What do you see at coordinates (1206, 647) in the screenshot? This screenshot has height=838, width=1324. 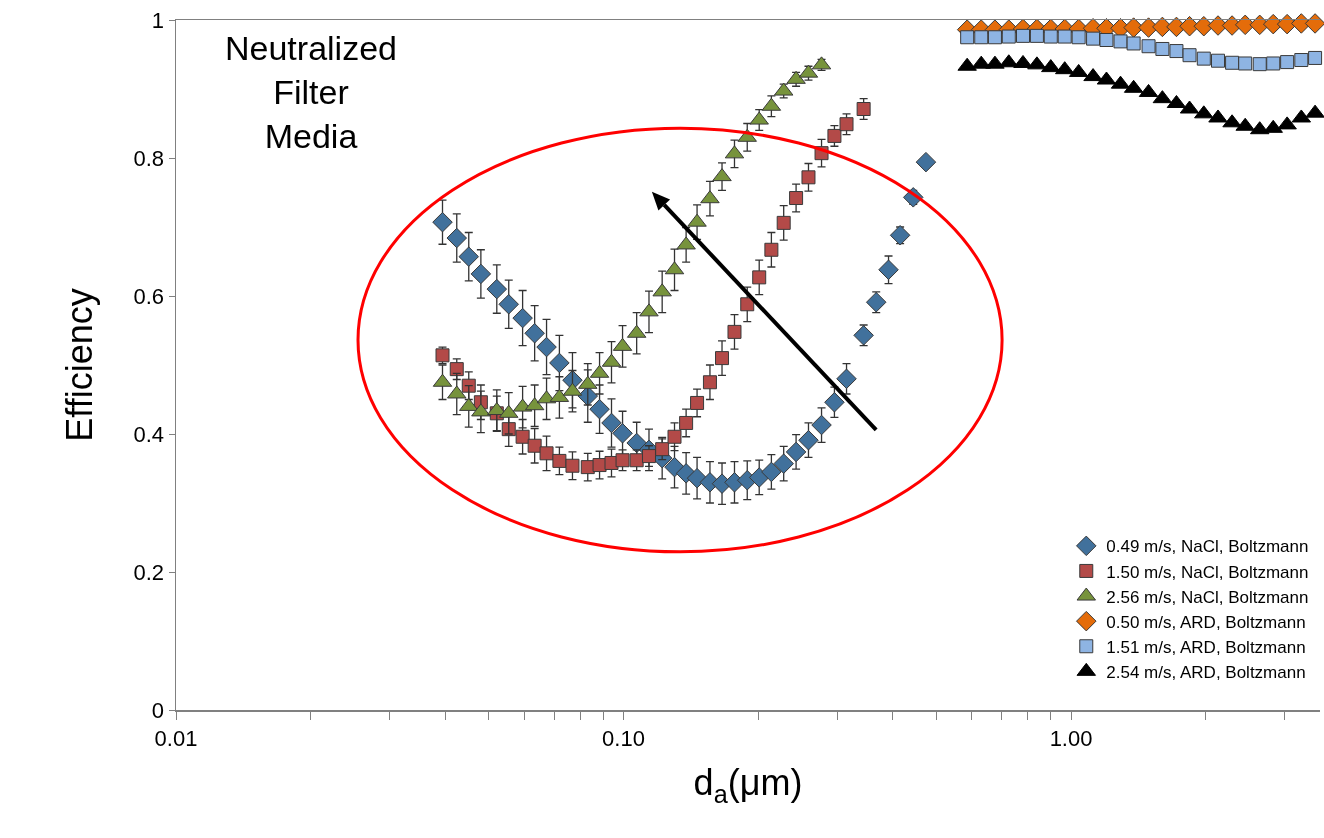 I see `legend-label: 1.51 m/s, ARD, Boltzmann` at bounding box center [1206, 647].